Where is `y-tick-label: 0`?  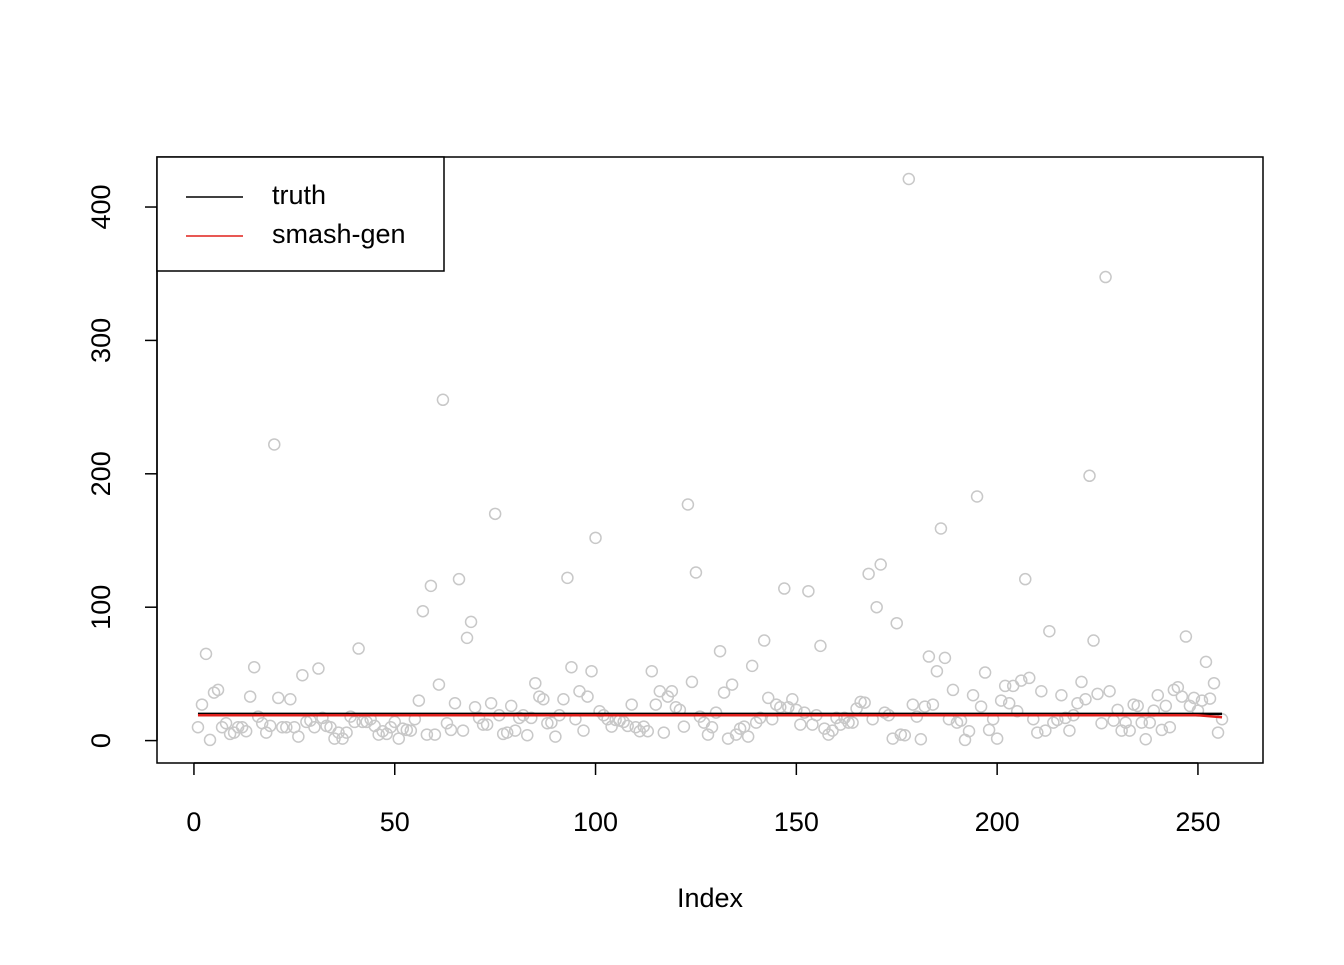 y-tick-label: 0 is located at coordinates (101, 740).